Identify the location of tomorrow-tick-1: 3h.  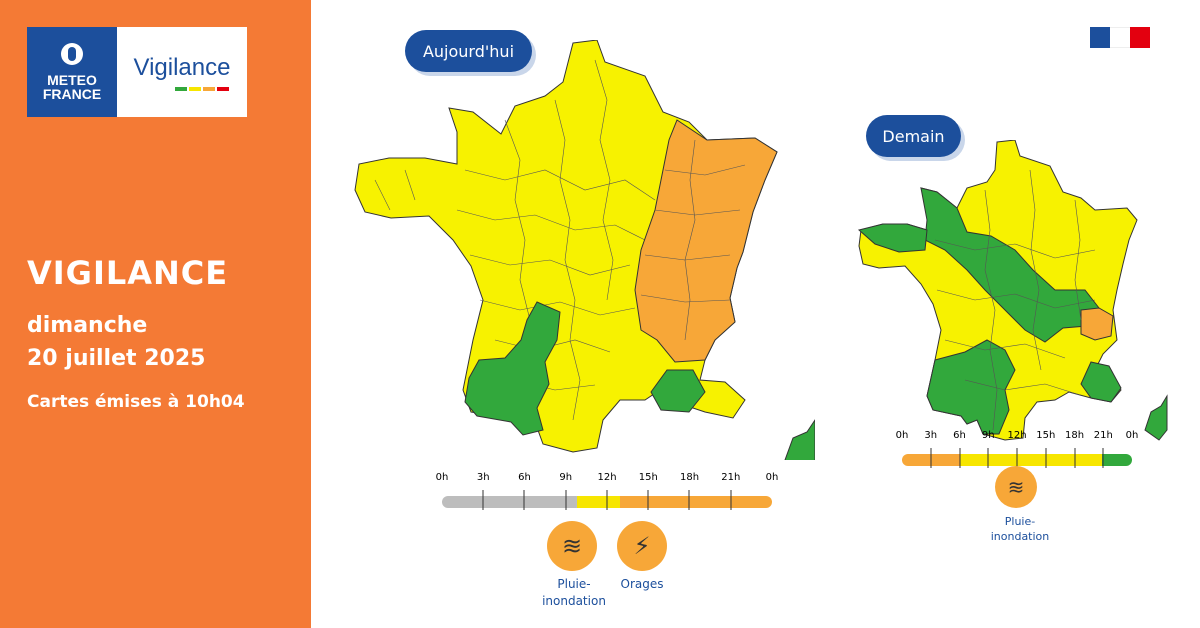
(931, 435).